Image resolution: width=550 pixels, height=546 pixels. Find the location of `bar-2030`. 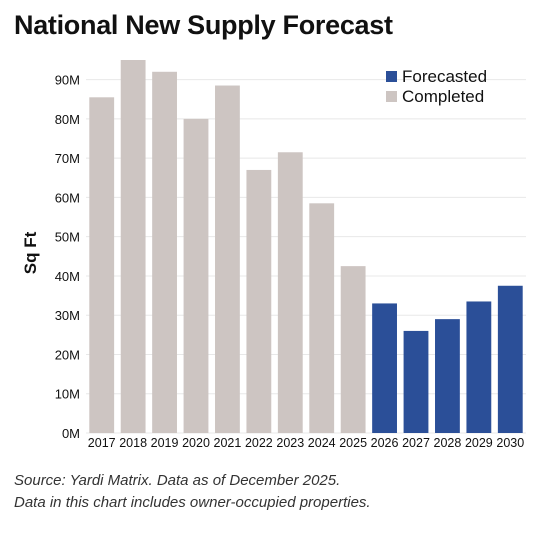

bar-2030 is located at coordinates (510, 359).